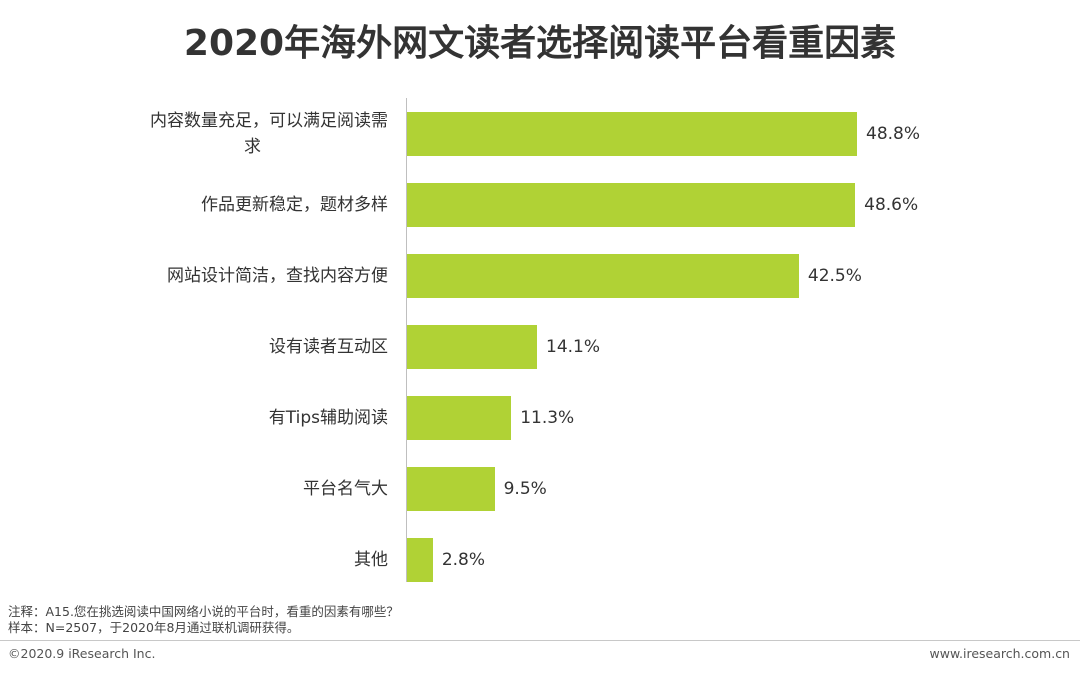  What do you see at coordinates (249, 134) in the screenshot?
I see `category-label: 内容数量充足，可以满足阅读需求` at bounding box center [249, 134].